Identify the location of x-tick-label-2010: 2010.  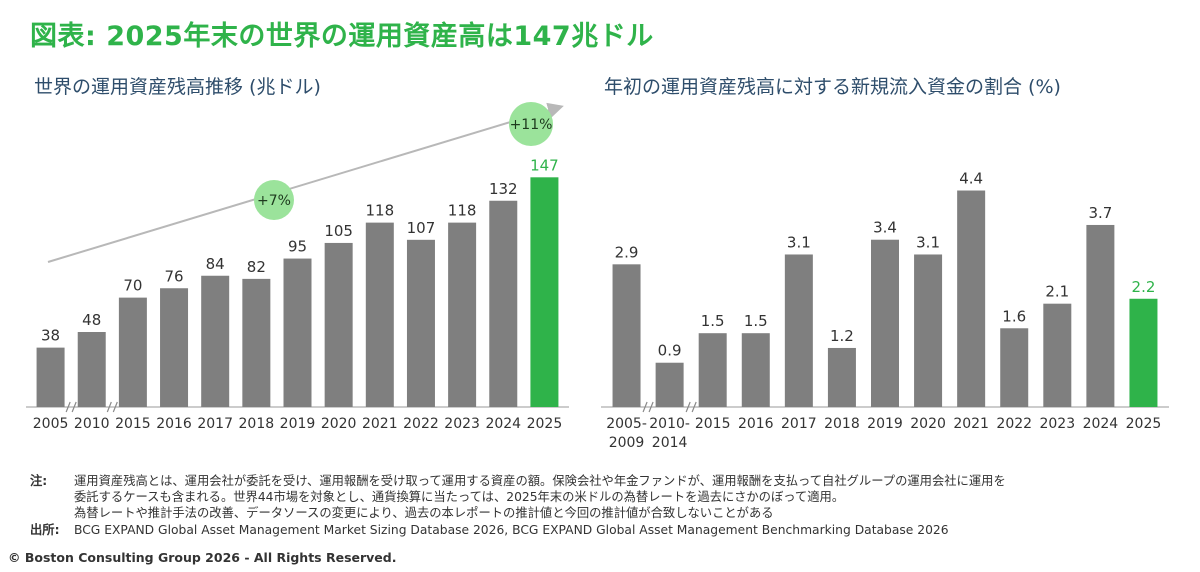
(92, 424).